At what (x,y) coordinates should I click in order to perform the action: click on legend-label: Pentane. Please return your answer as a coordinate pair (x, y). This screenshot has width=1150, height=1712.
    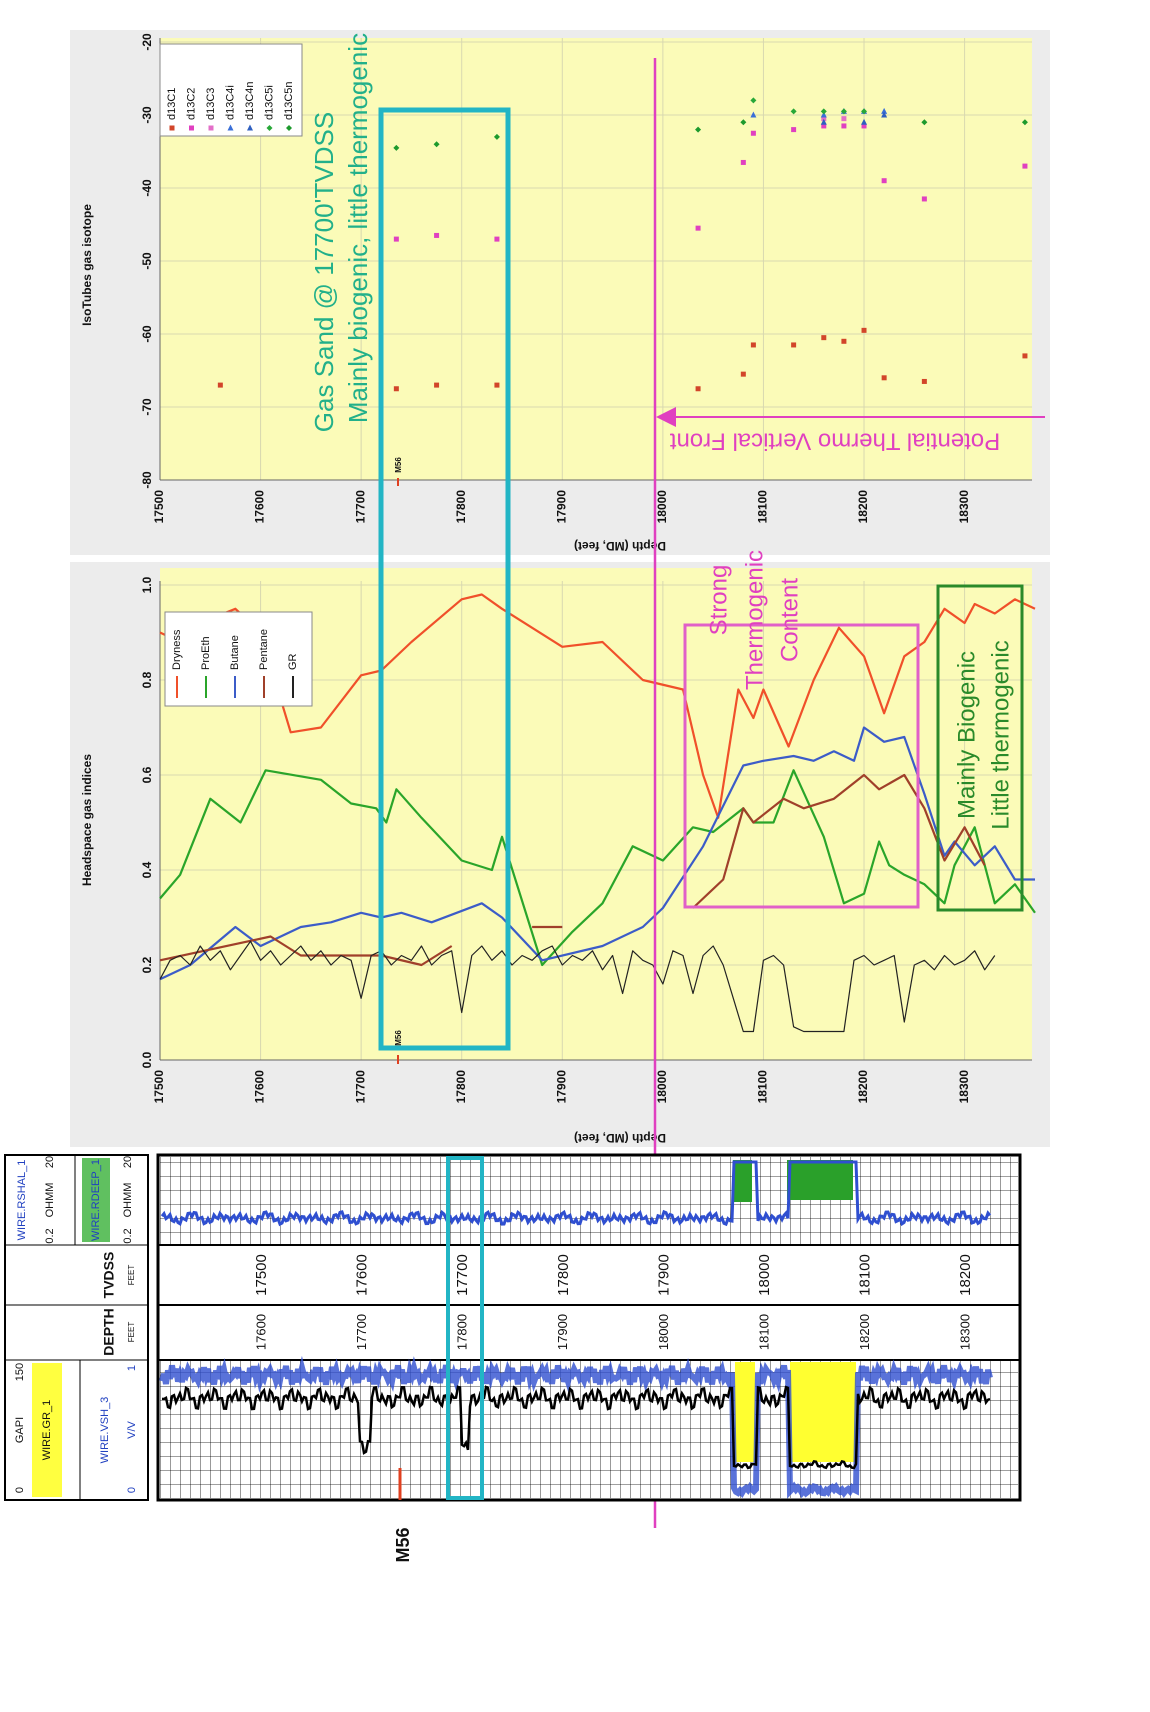
    Looking at the image, I should click on (264, 649).